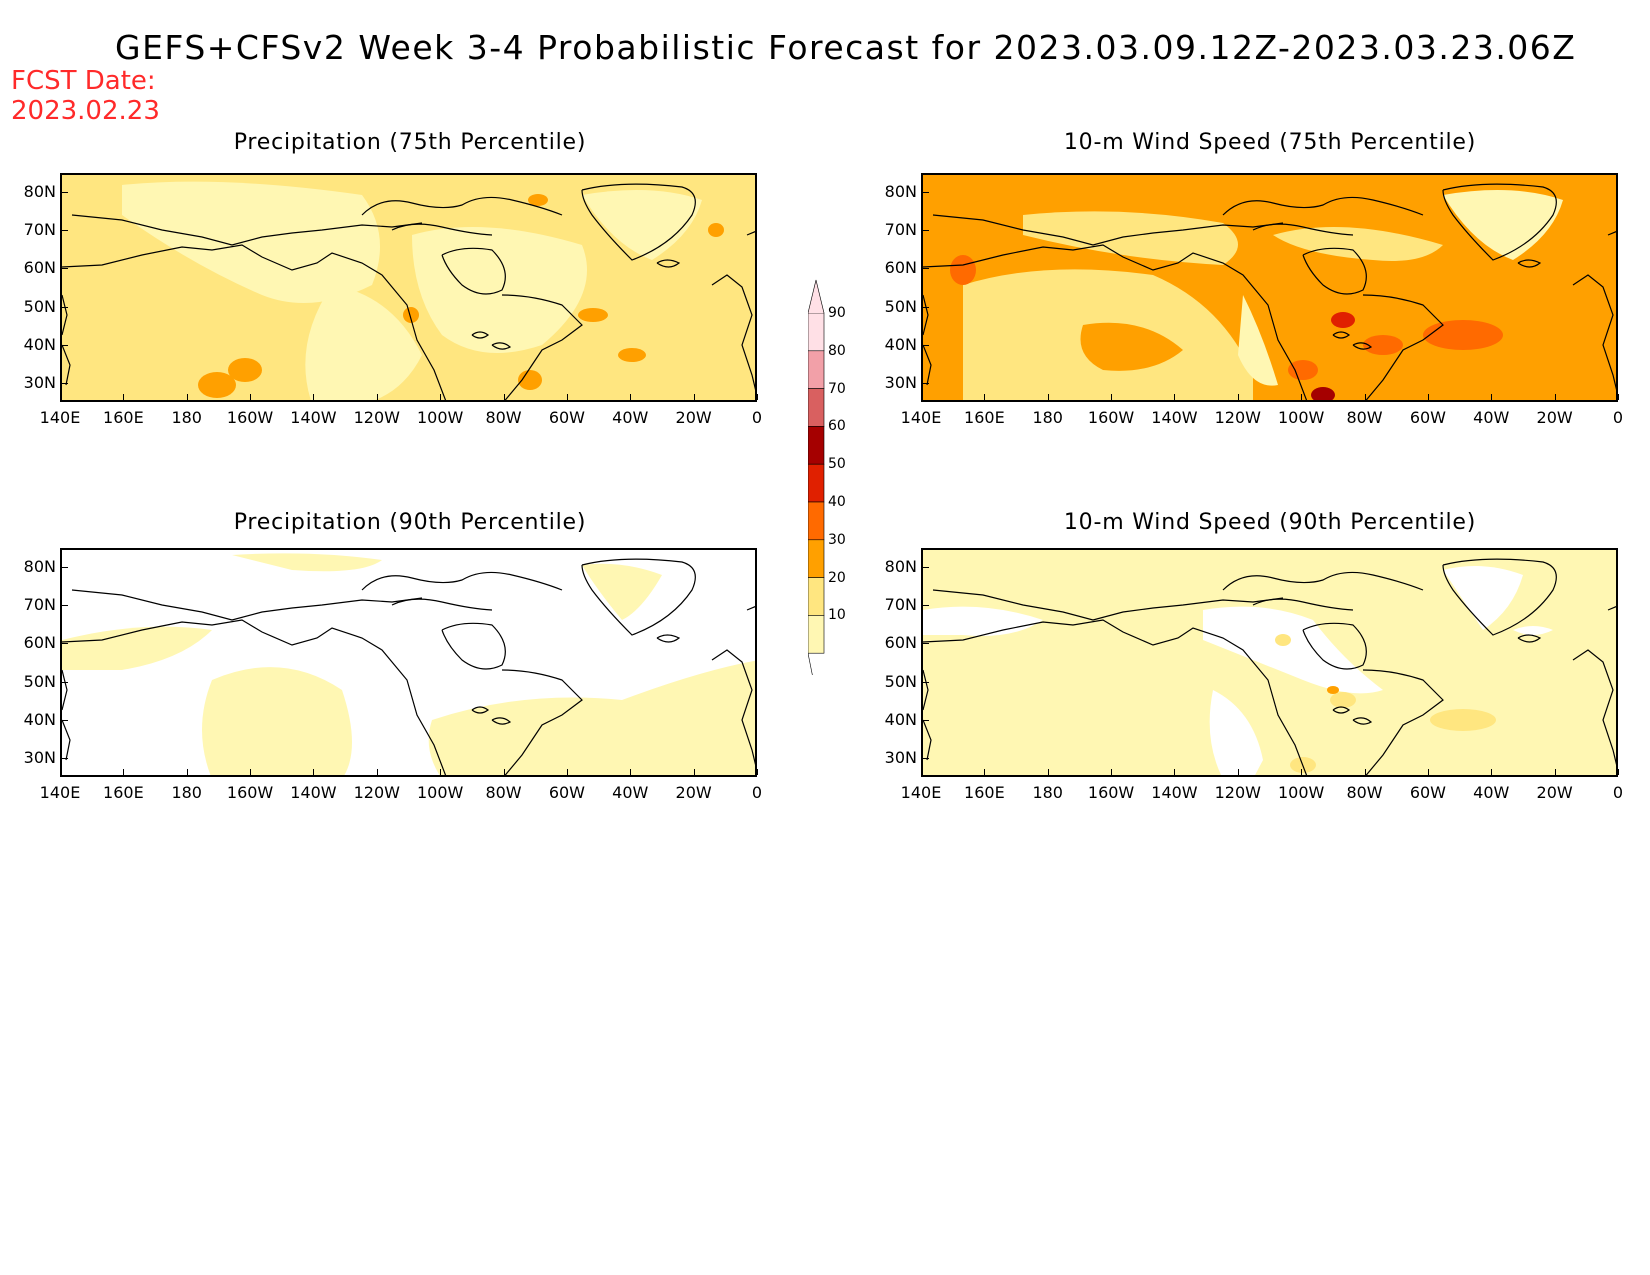  What do you see at coordinates (837, 426) in the screenshot?
I see `colorbar-level-label: 60` at bounding box center [837, 426].